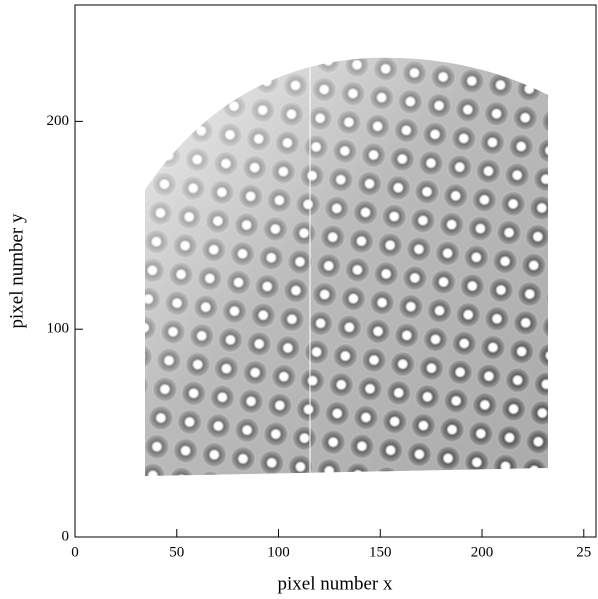 This screenshot has width=598, height=599. What do you see at coordinates (58, 121) in the screenshot?
I see `y-tick-label: 200` at bounding box center [58, 121].